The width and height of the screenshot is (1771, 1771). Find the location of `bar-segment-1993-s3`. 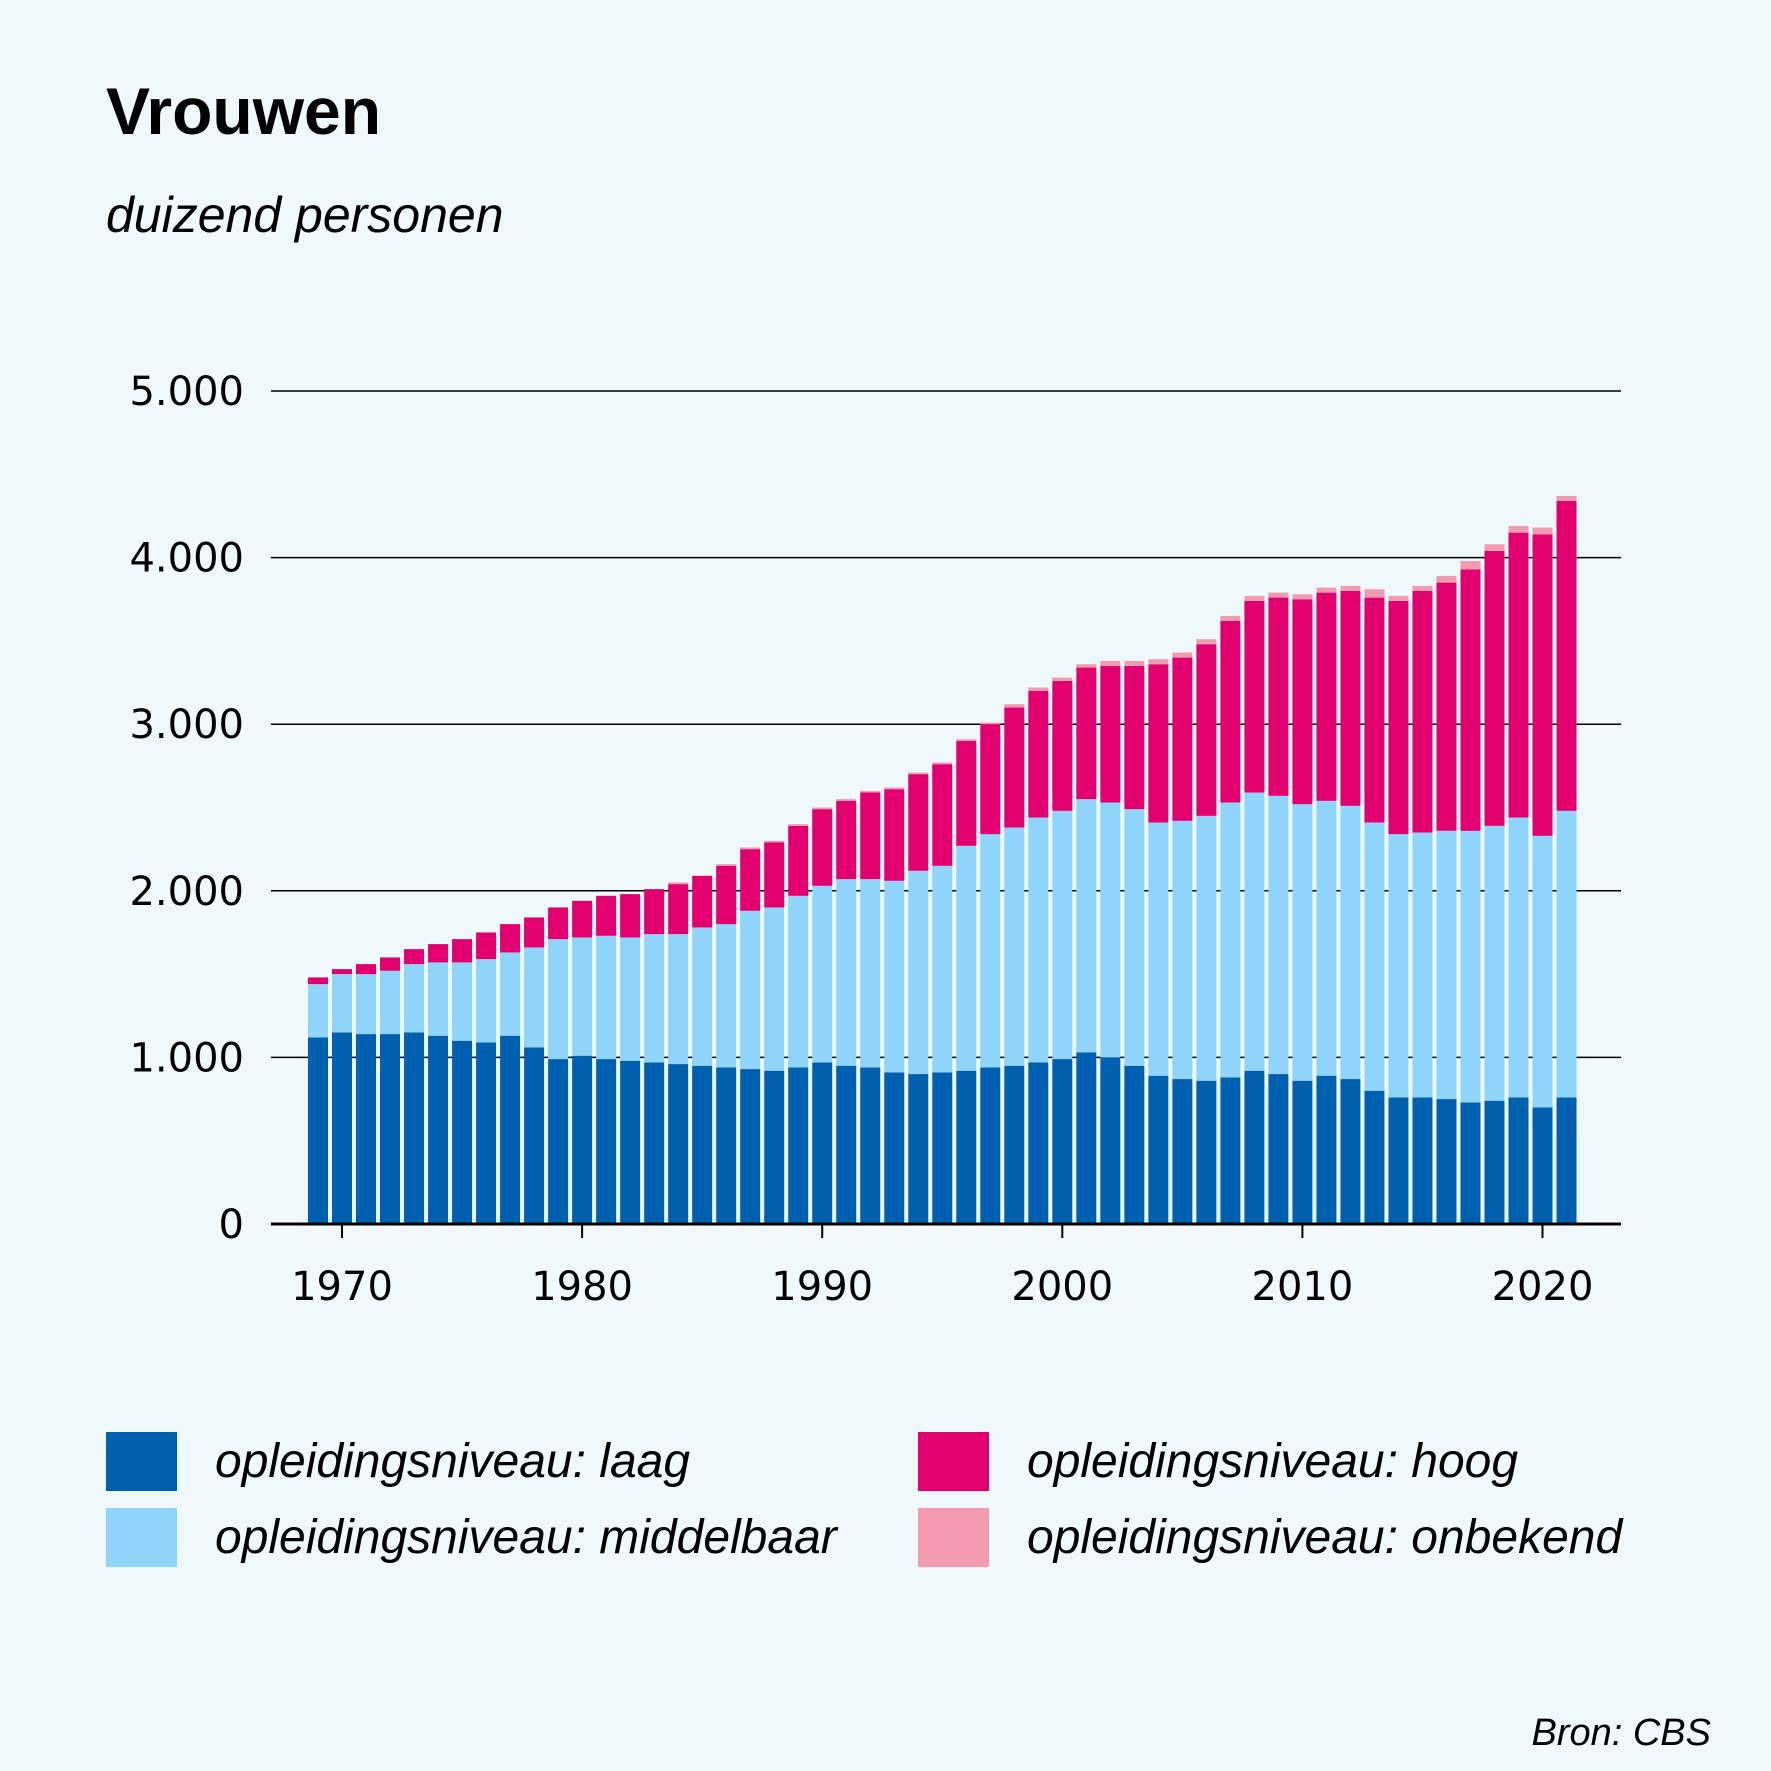

bar-segment-1993-s3 is located at coordinates (894, 788).